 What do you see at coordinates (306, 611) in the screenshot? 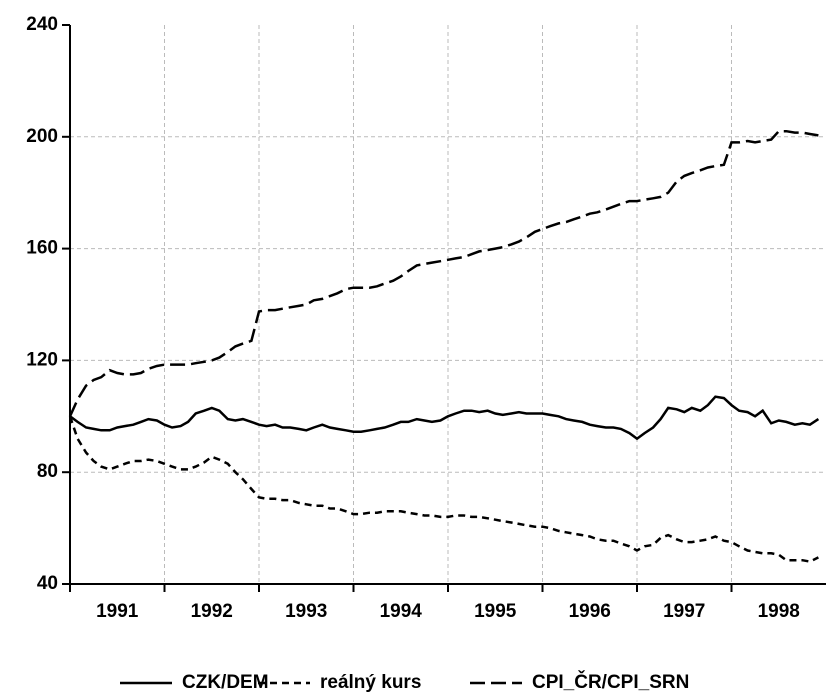
I see `x-tick-label: 1993` at bounding box center [306, 611].